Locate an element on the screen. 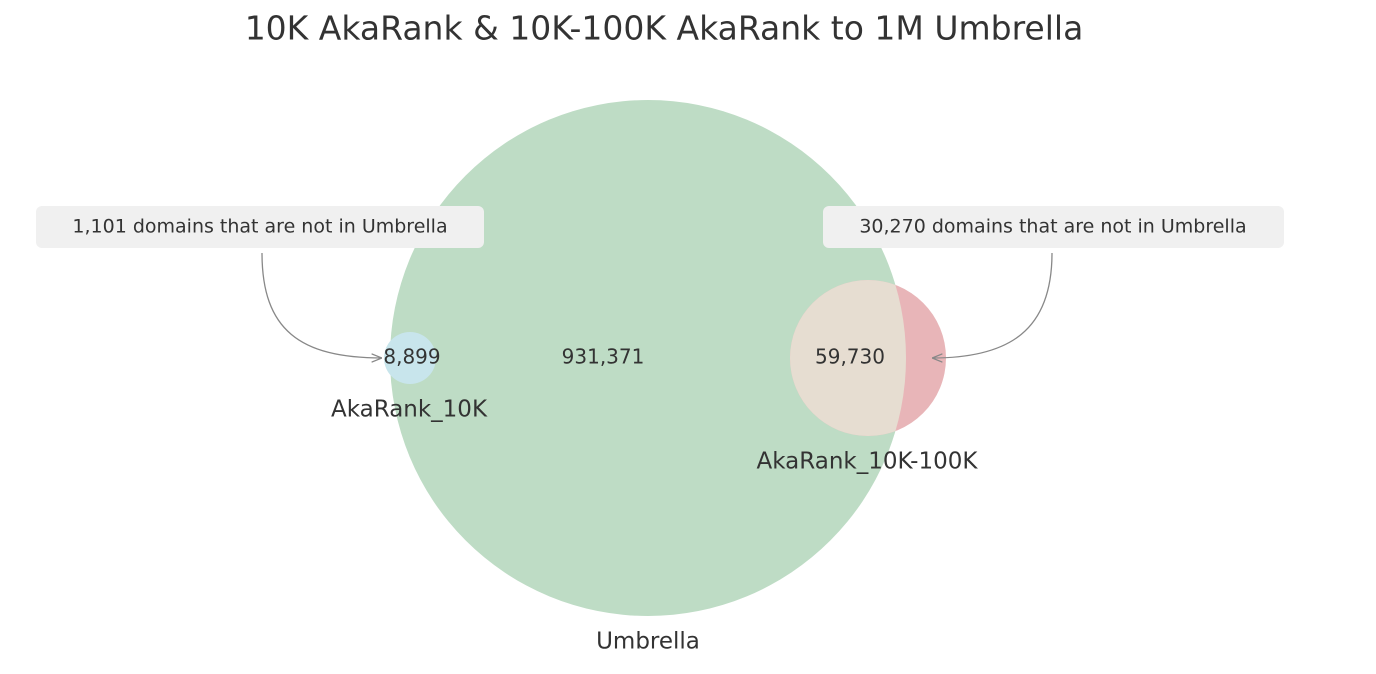 The width and height of the screenshot is (1376, 674). set-circle is located at coordinates (410, 358).